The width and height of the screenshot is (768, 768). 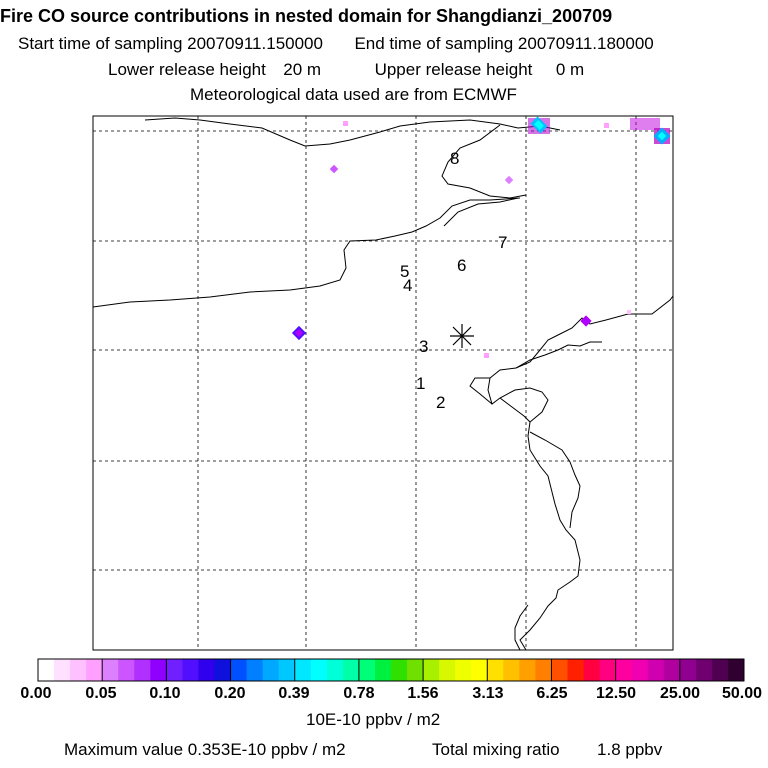 I want to click on total-mixing-value: 1.8 ppbv, so click(x=630, y=749).